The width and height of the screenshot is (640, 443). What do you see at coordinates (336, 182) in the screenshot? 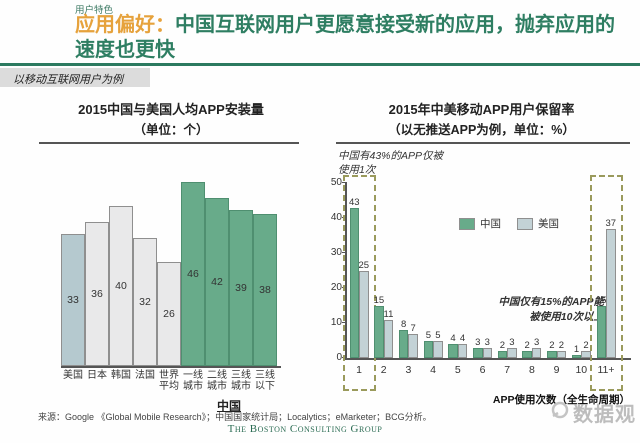
I see `y-tick-label: 50` at bounding box center [336, 182].